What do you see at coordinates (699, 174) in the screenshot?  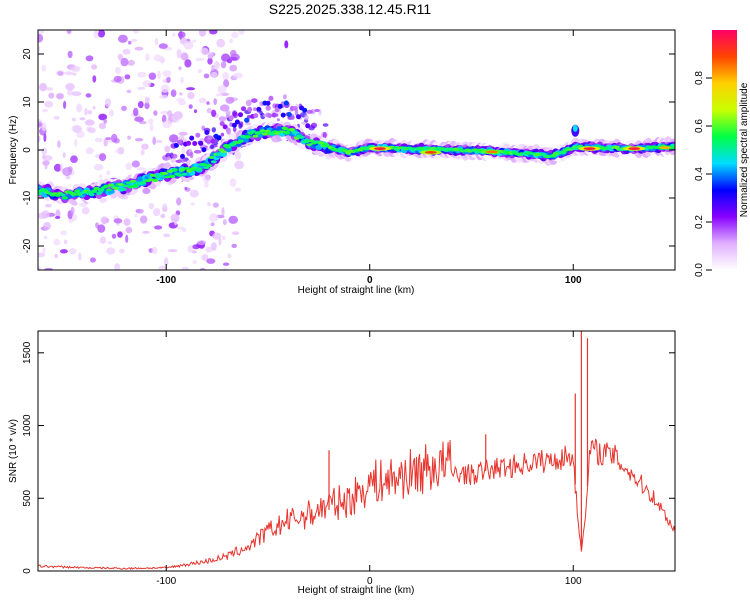 I see `colorbar-tick-label: 0.4` at bounding box center [699, 174].